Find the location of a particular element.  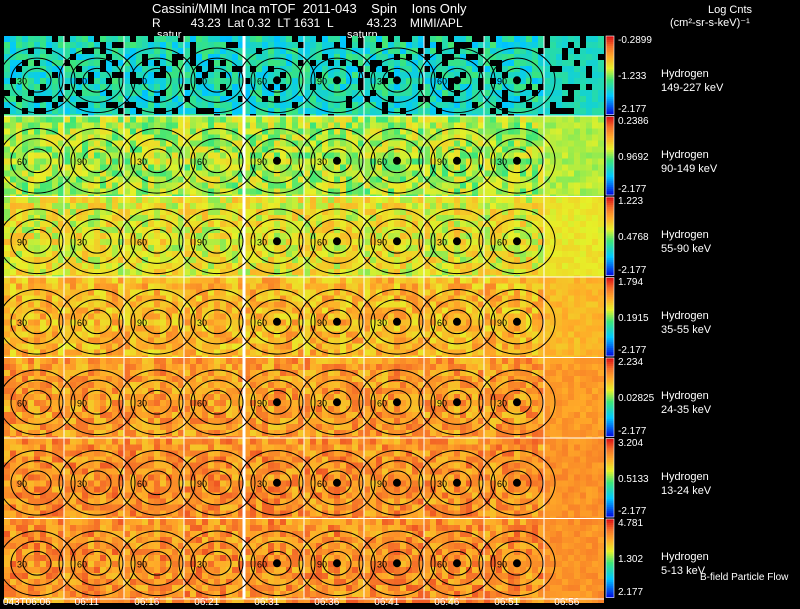

b-field-flow-label: B-field Particle Flow is located at coordinates (744, 577).